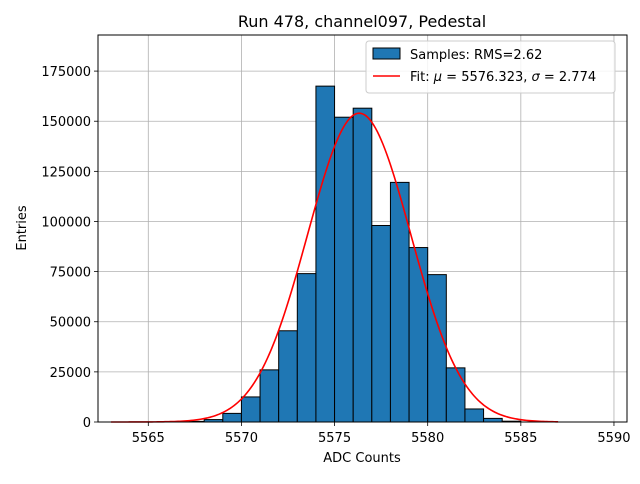 Image resolution: width=640 pixels, height=484 pixels. I want to click on y-tick-label: 125000, so click(66, 172).